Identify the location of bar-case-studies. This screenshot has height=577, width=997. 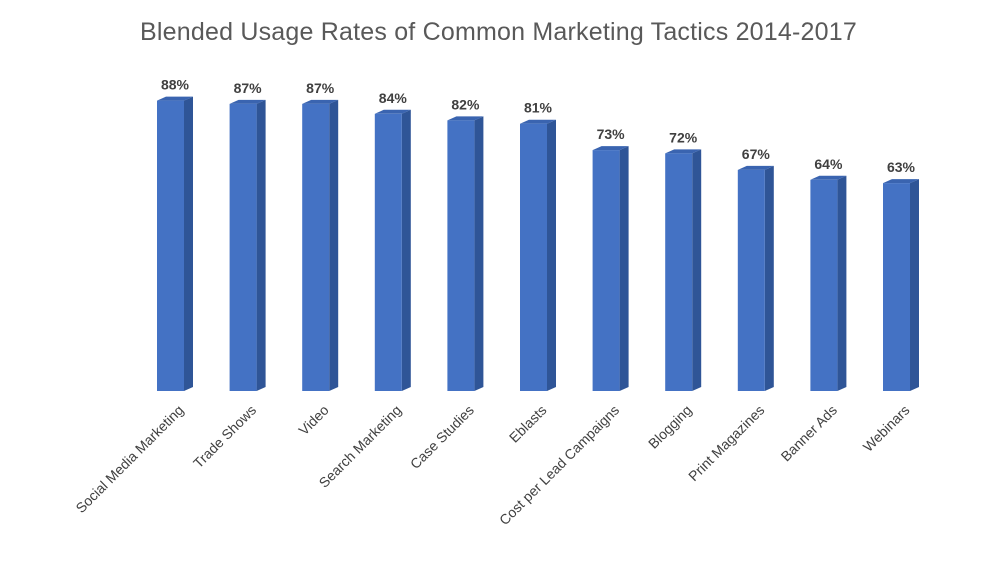
(465, 254).